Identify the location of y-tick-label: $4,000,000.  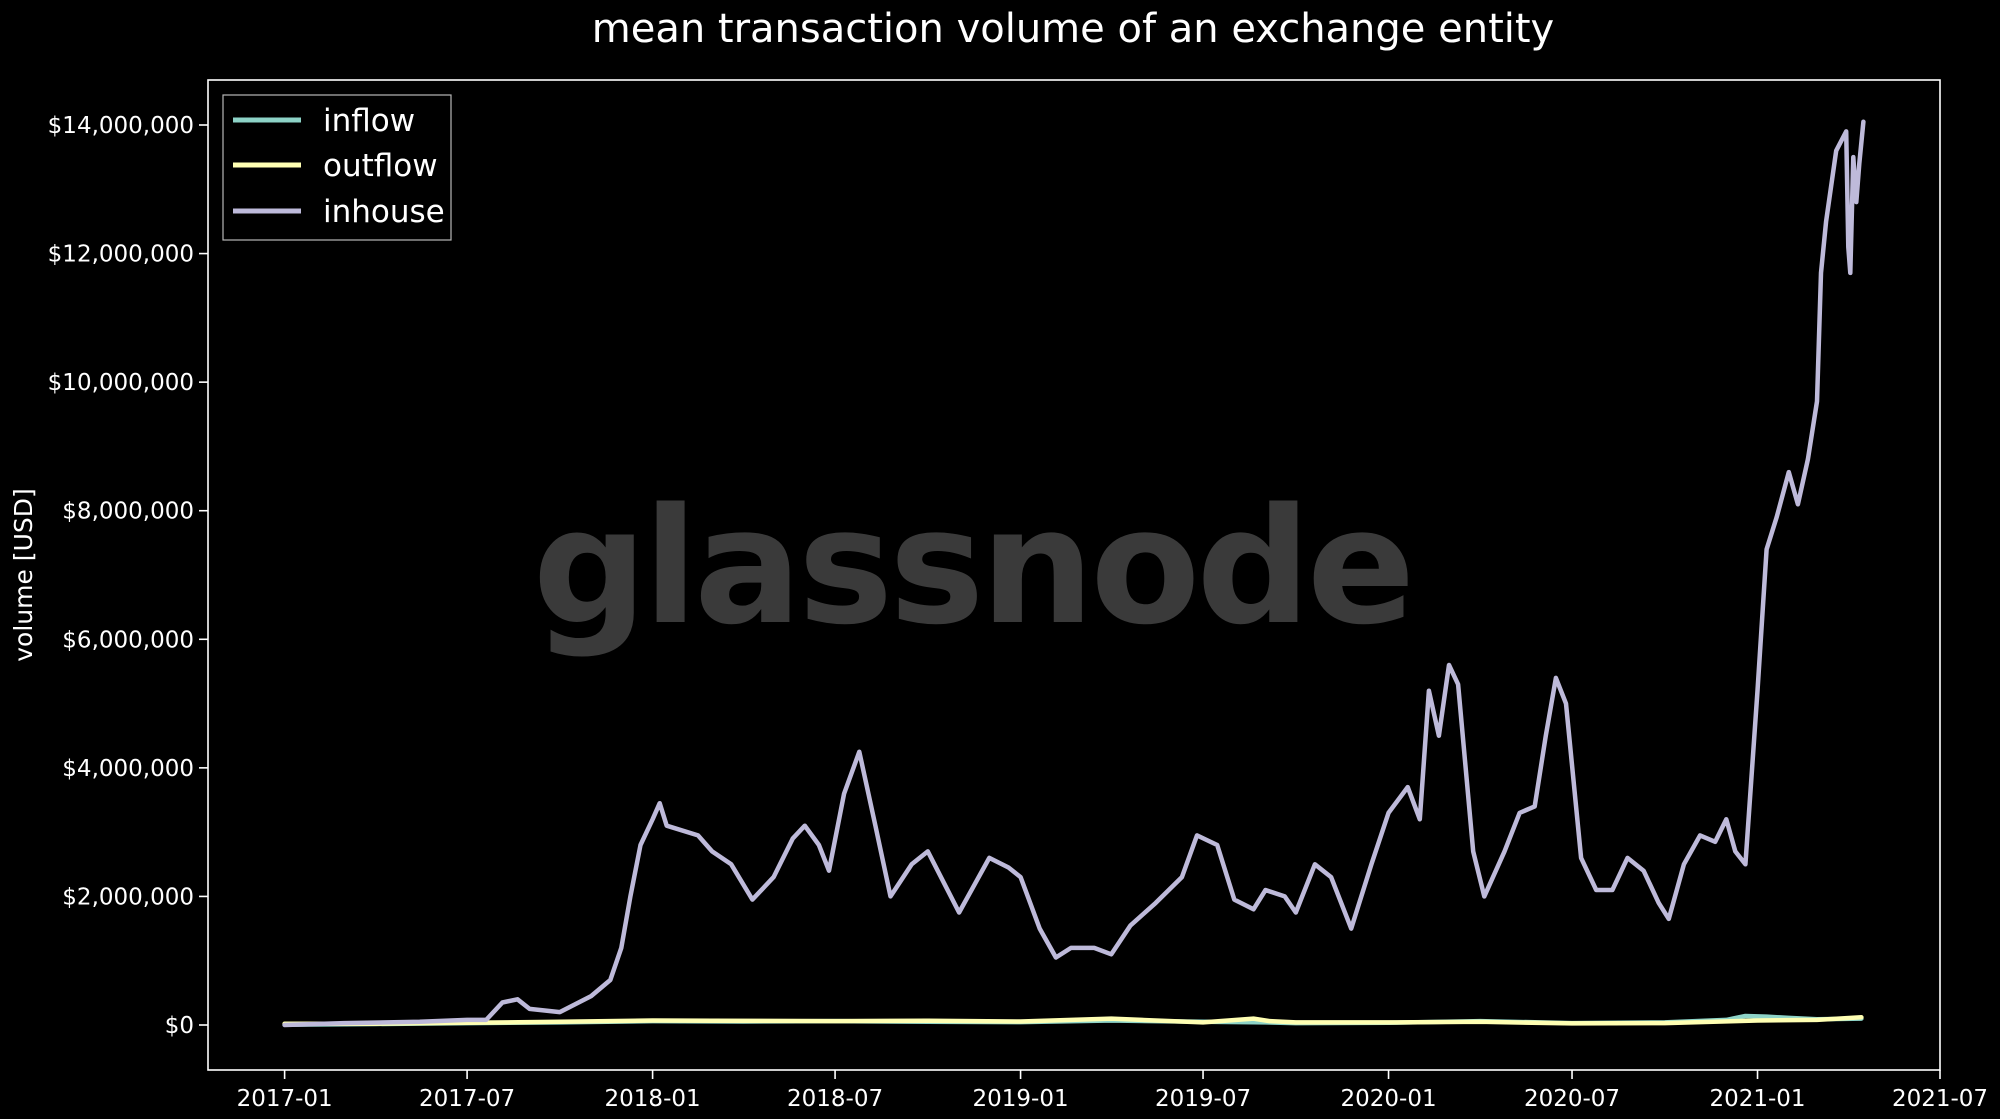
(128, 769).